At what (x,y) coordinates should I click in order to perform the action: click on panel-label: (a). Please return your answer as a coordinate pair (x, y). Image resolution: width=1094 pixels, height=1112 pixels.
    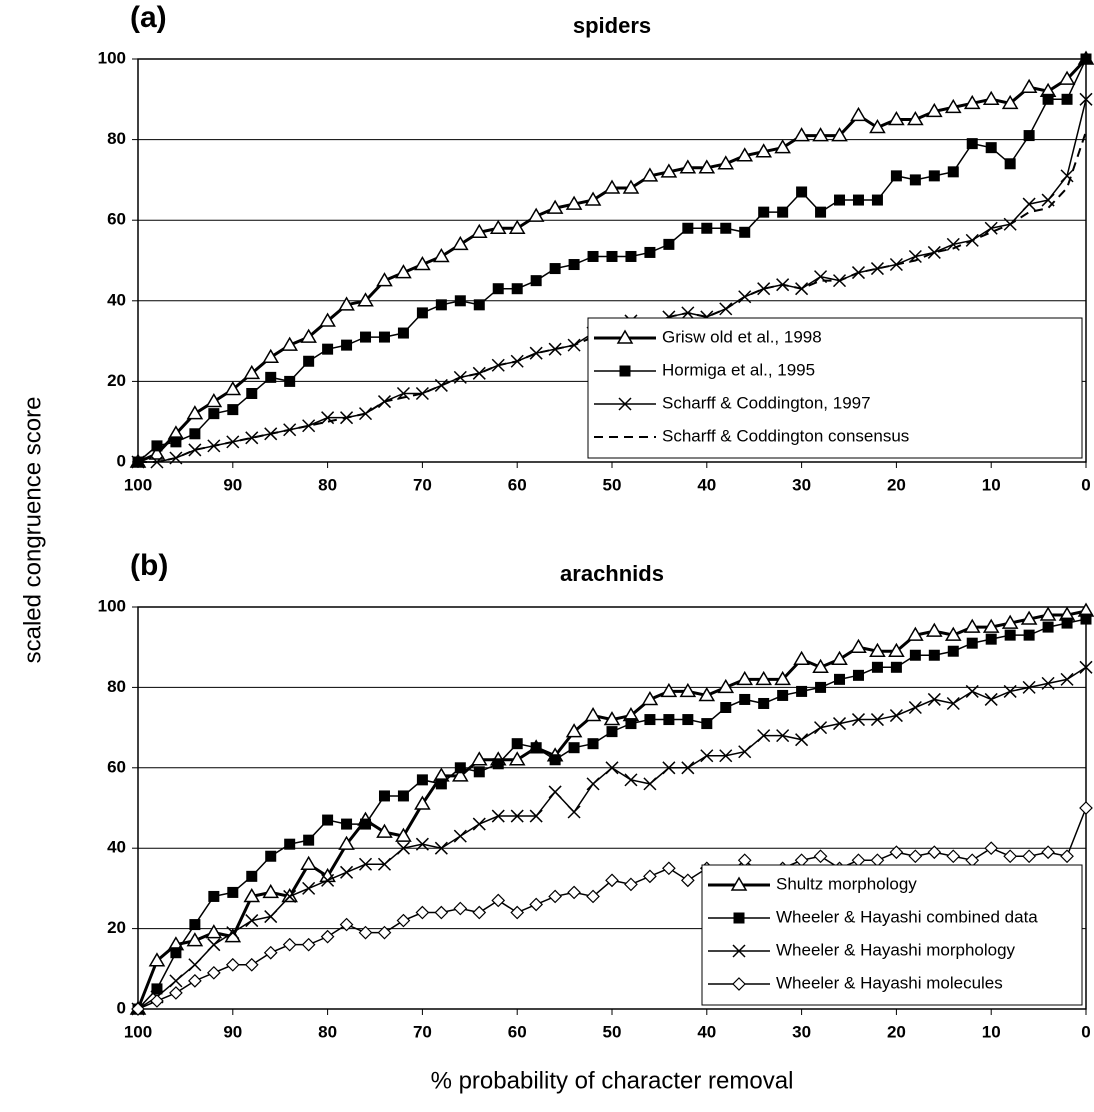
    Looking at the image, I should click on (148, 17).